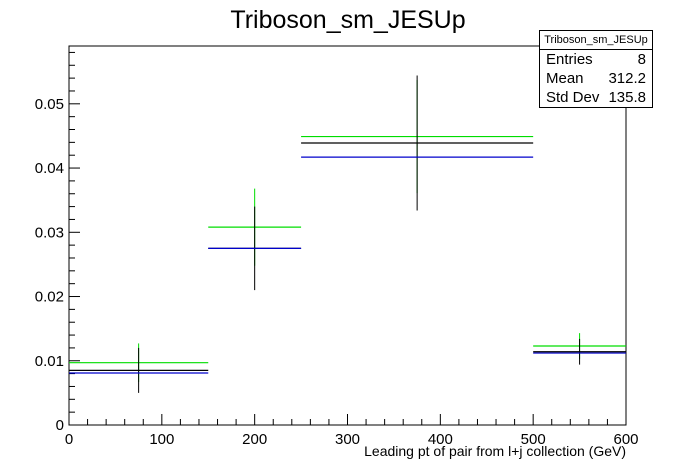 This screenshot has height=472, width=696. I want to click on y-tick-label: 0.01, so click(49, 361).